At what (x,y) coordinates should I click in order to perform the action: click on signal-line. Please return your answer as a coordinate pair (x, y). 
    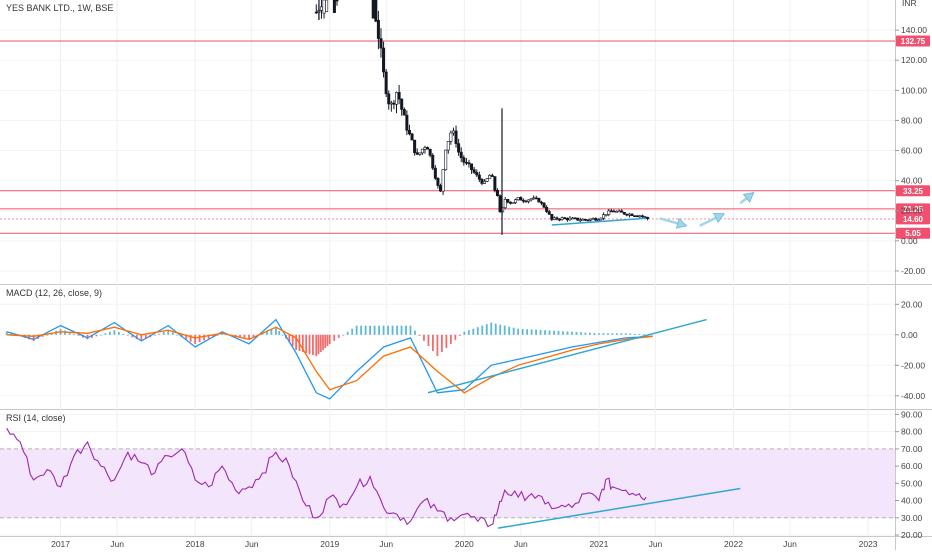
    Looking at the image, I should click on (329, 360).